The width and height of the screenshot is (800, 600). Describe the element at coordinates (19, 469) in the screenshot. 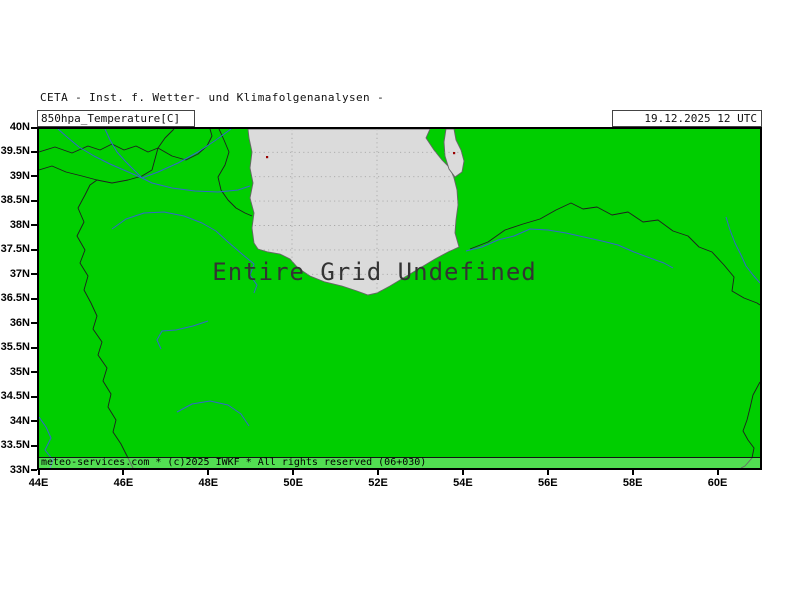

I see `y-tick-label: 33N` at that location.